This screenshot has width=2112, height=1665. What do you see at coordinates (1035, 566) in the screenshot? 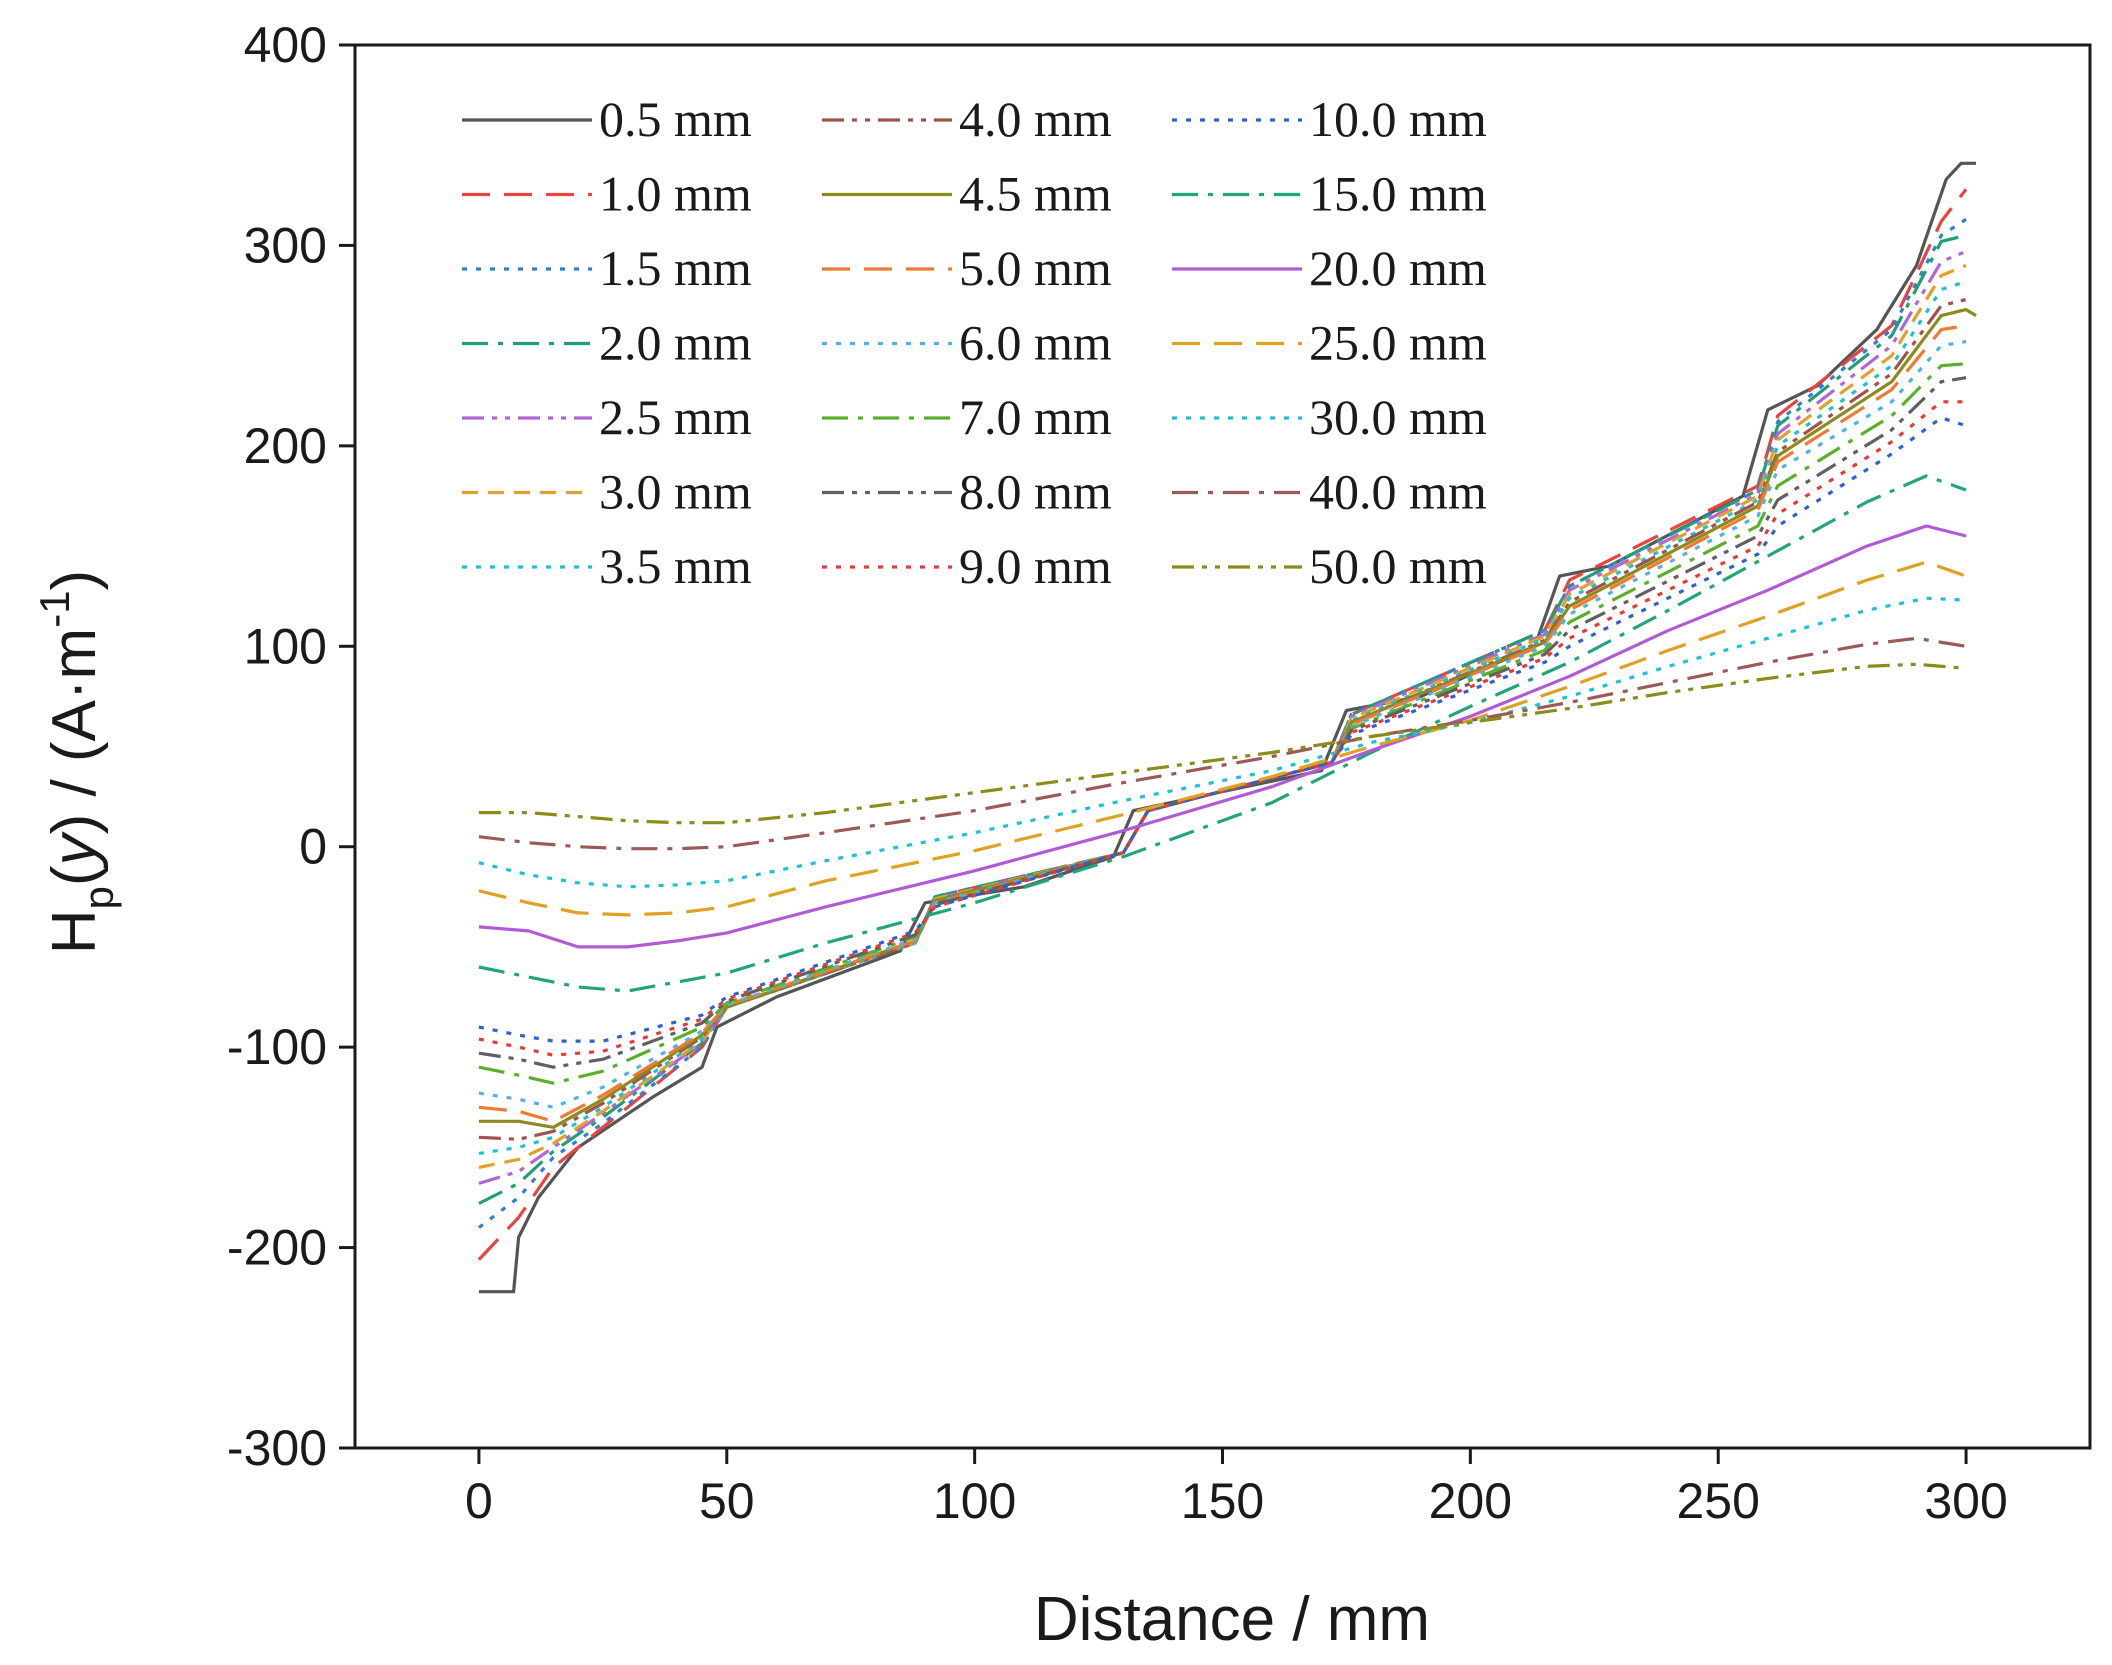
I see `legend-label: 9.0 mm` at bounding box center [1035, 566].